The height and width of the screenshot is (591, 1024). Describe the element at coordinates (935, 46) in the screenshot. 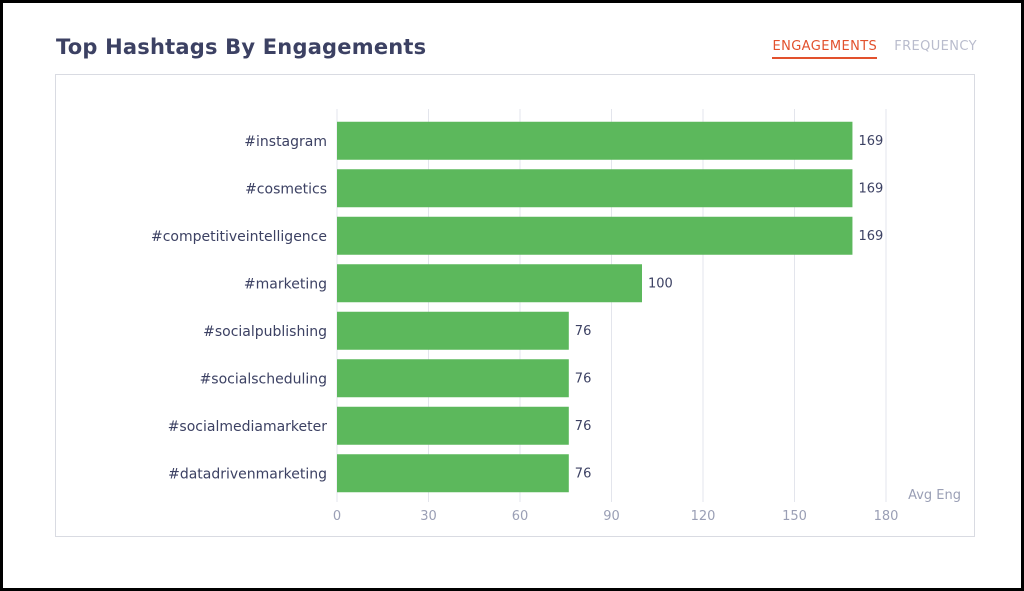

I see `tab-frequency: FREQUENCY` at that location.